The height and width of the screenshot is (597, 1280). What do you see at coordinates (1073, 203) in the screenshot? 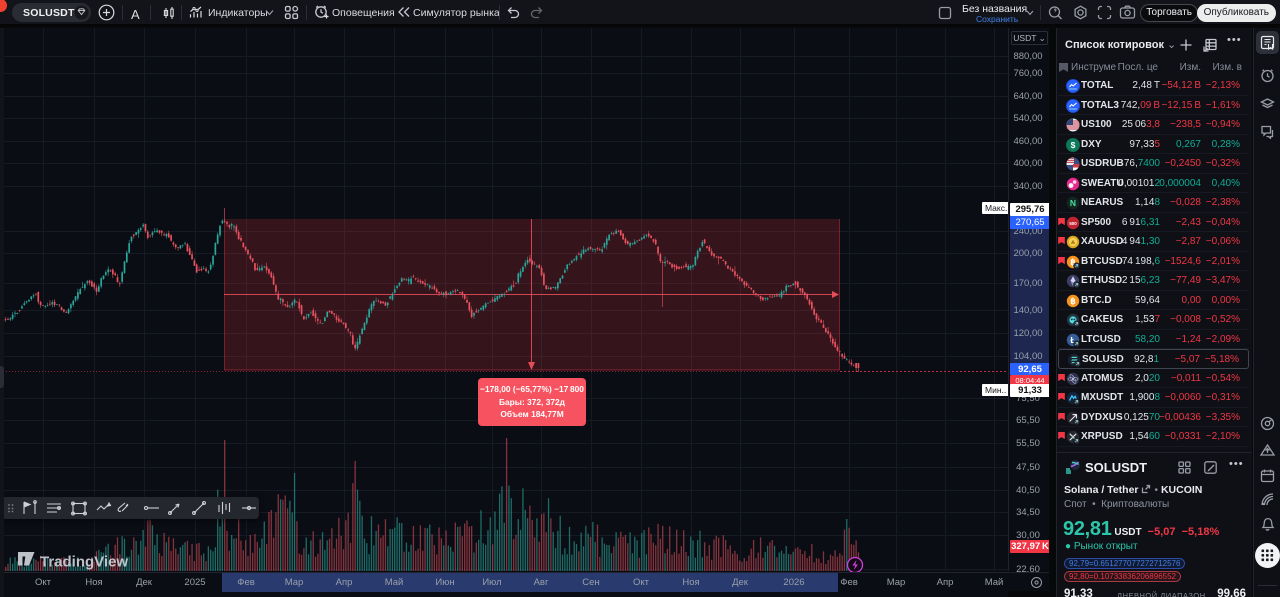
I see `svg-text: N` at bounding box center [1073, 203].